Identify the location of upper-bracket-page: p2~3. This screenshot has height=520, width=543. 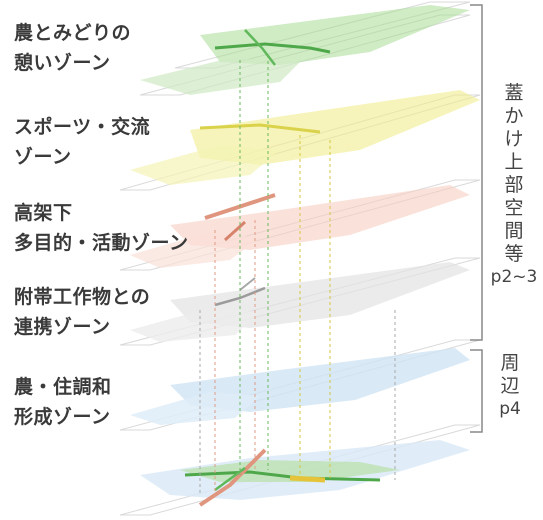
(514, 277).